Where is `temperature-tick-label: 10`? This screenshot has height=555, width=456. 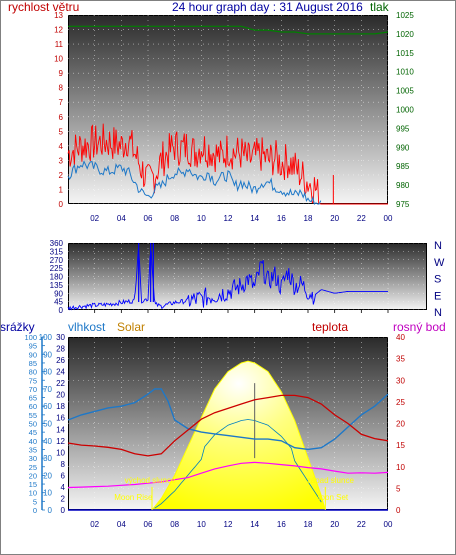 temperature-tick-label: 10 is located at coordinates (400, 467).